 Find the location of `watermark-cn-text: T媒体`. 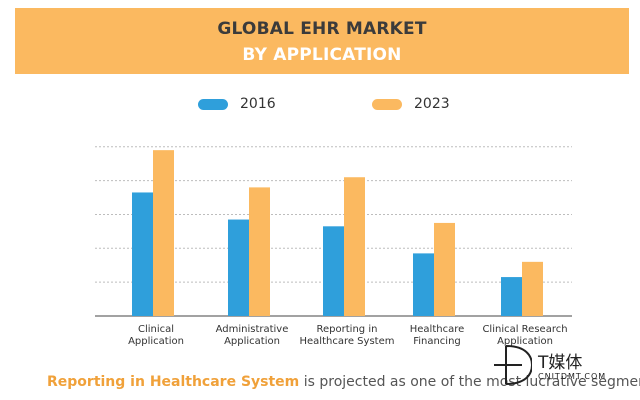

watermark-cn-text: T媒体 is located at coordinates (560, 363).